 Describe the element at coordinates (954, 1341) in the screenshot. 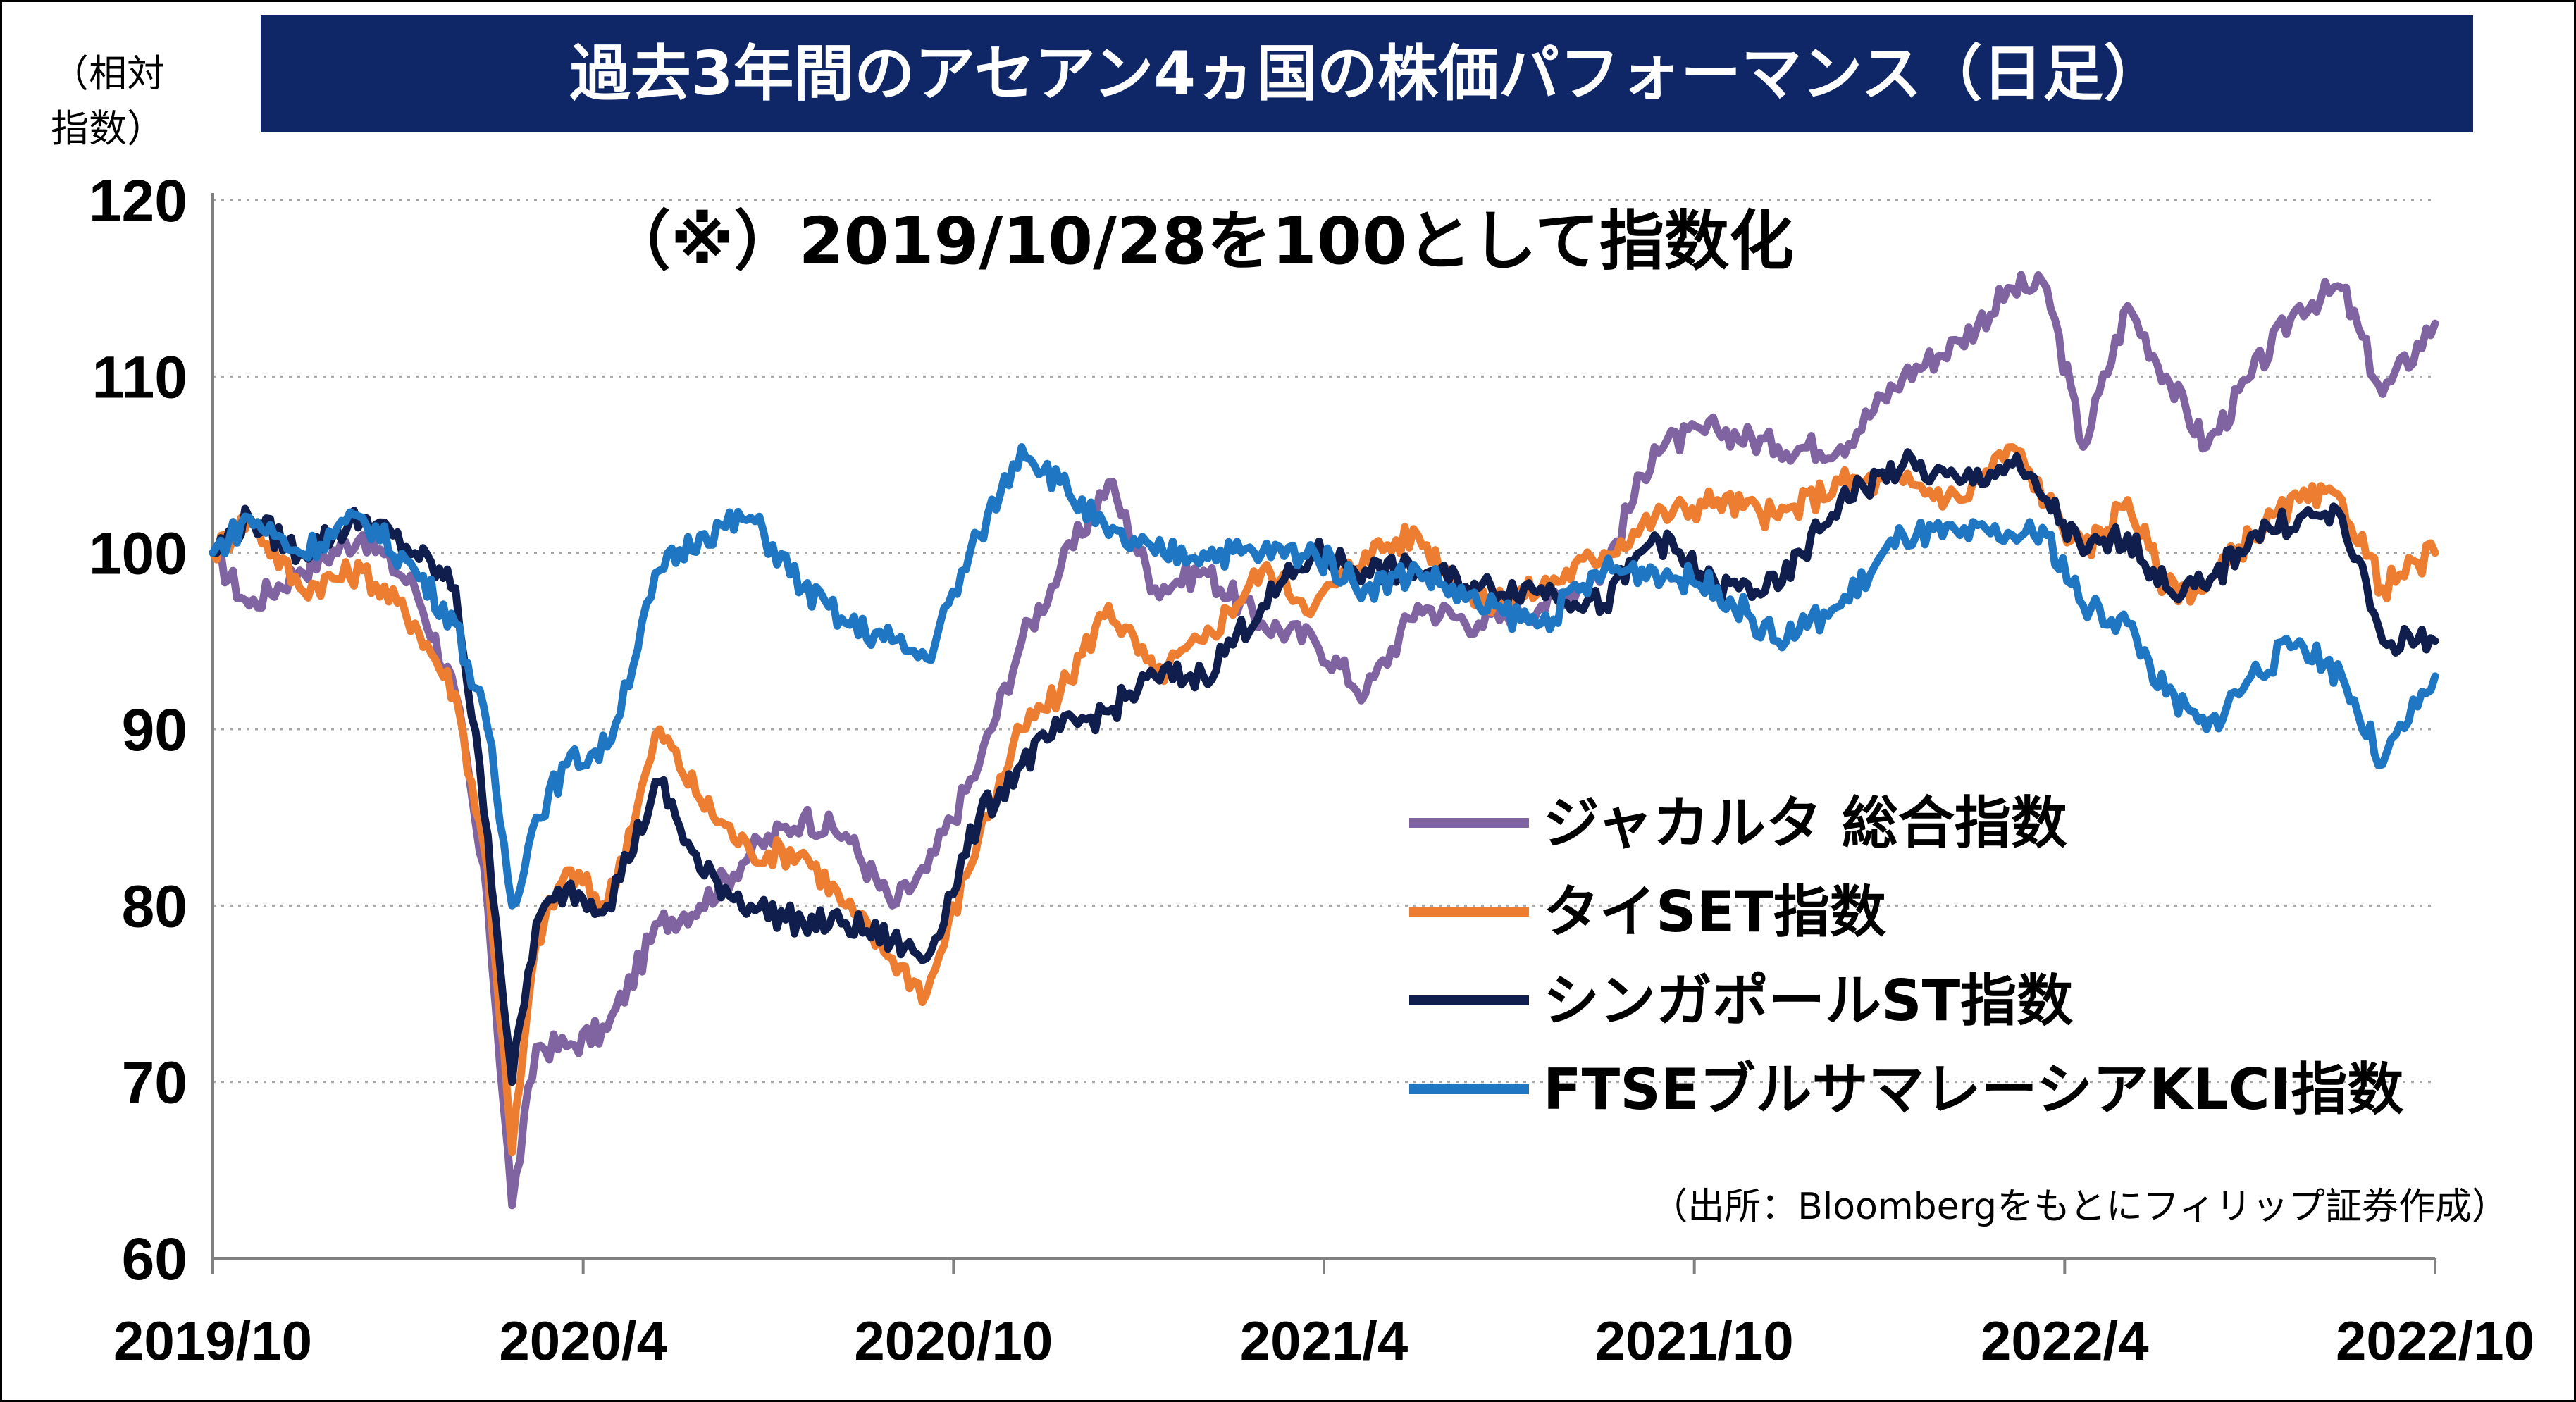

I see `x-tick-label: 2020/10` at that location.